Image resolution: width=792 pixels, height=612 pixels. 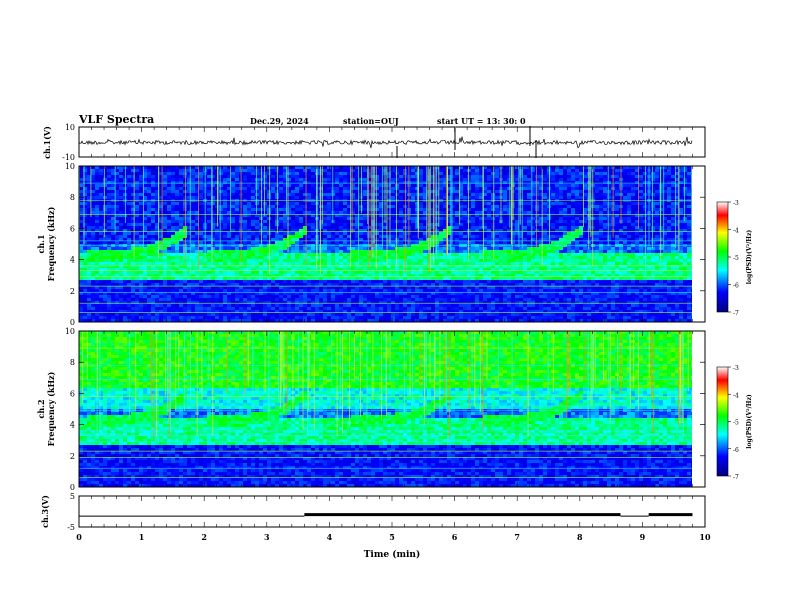 What do you see at coordinates (70, 166) in the screenshot?
I see `ch1-spectrogram-tick-label: 10` at bounding box center [70, 166].